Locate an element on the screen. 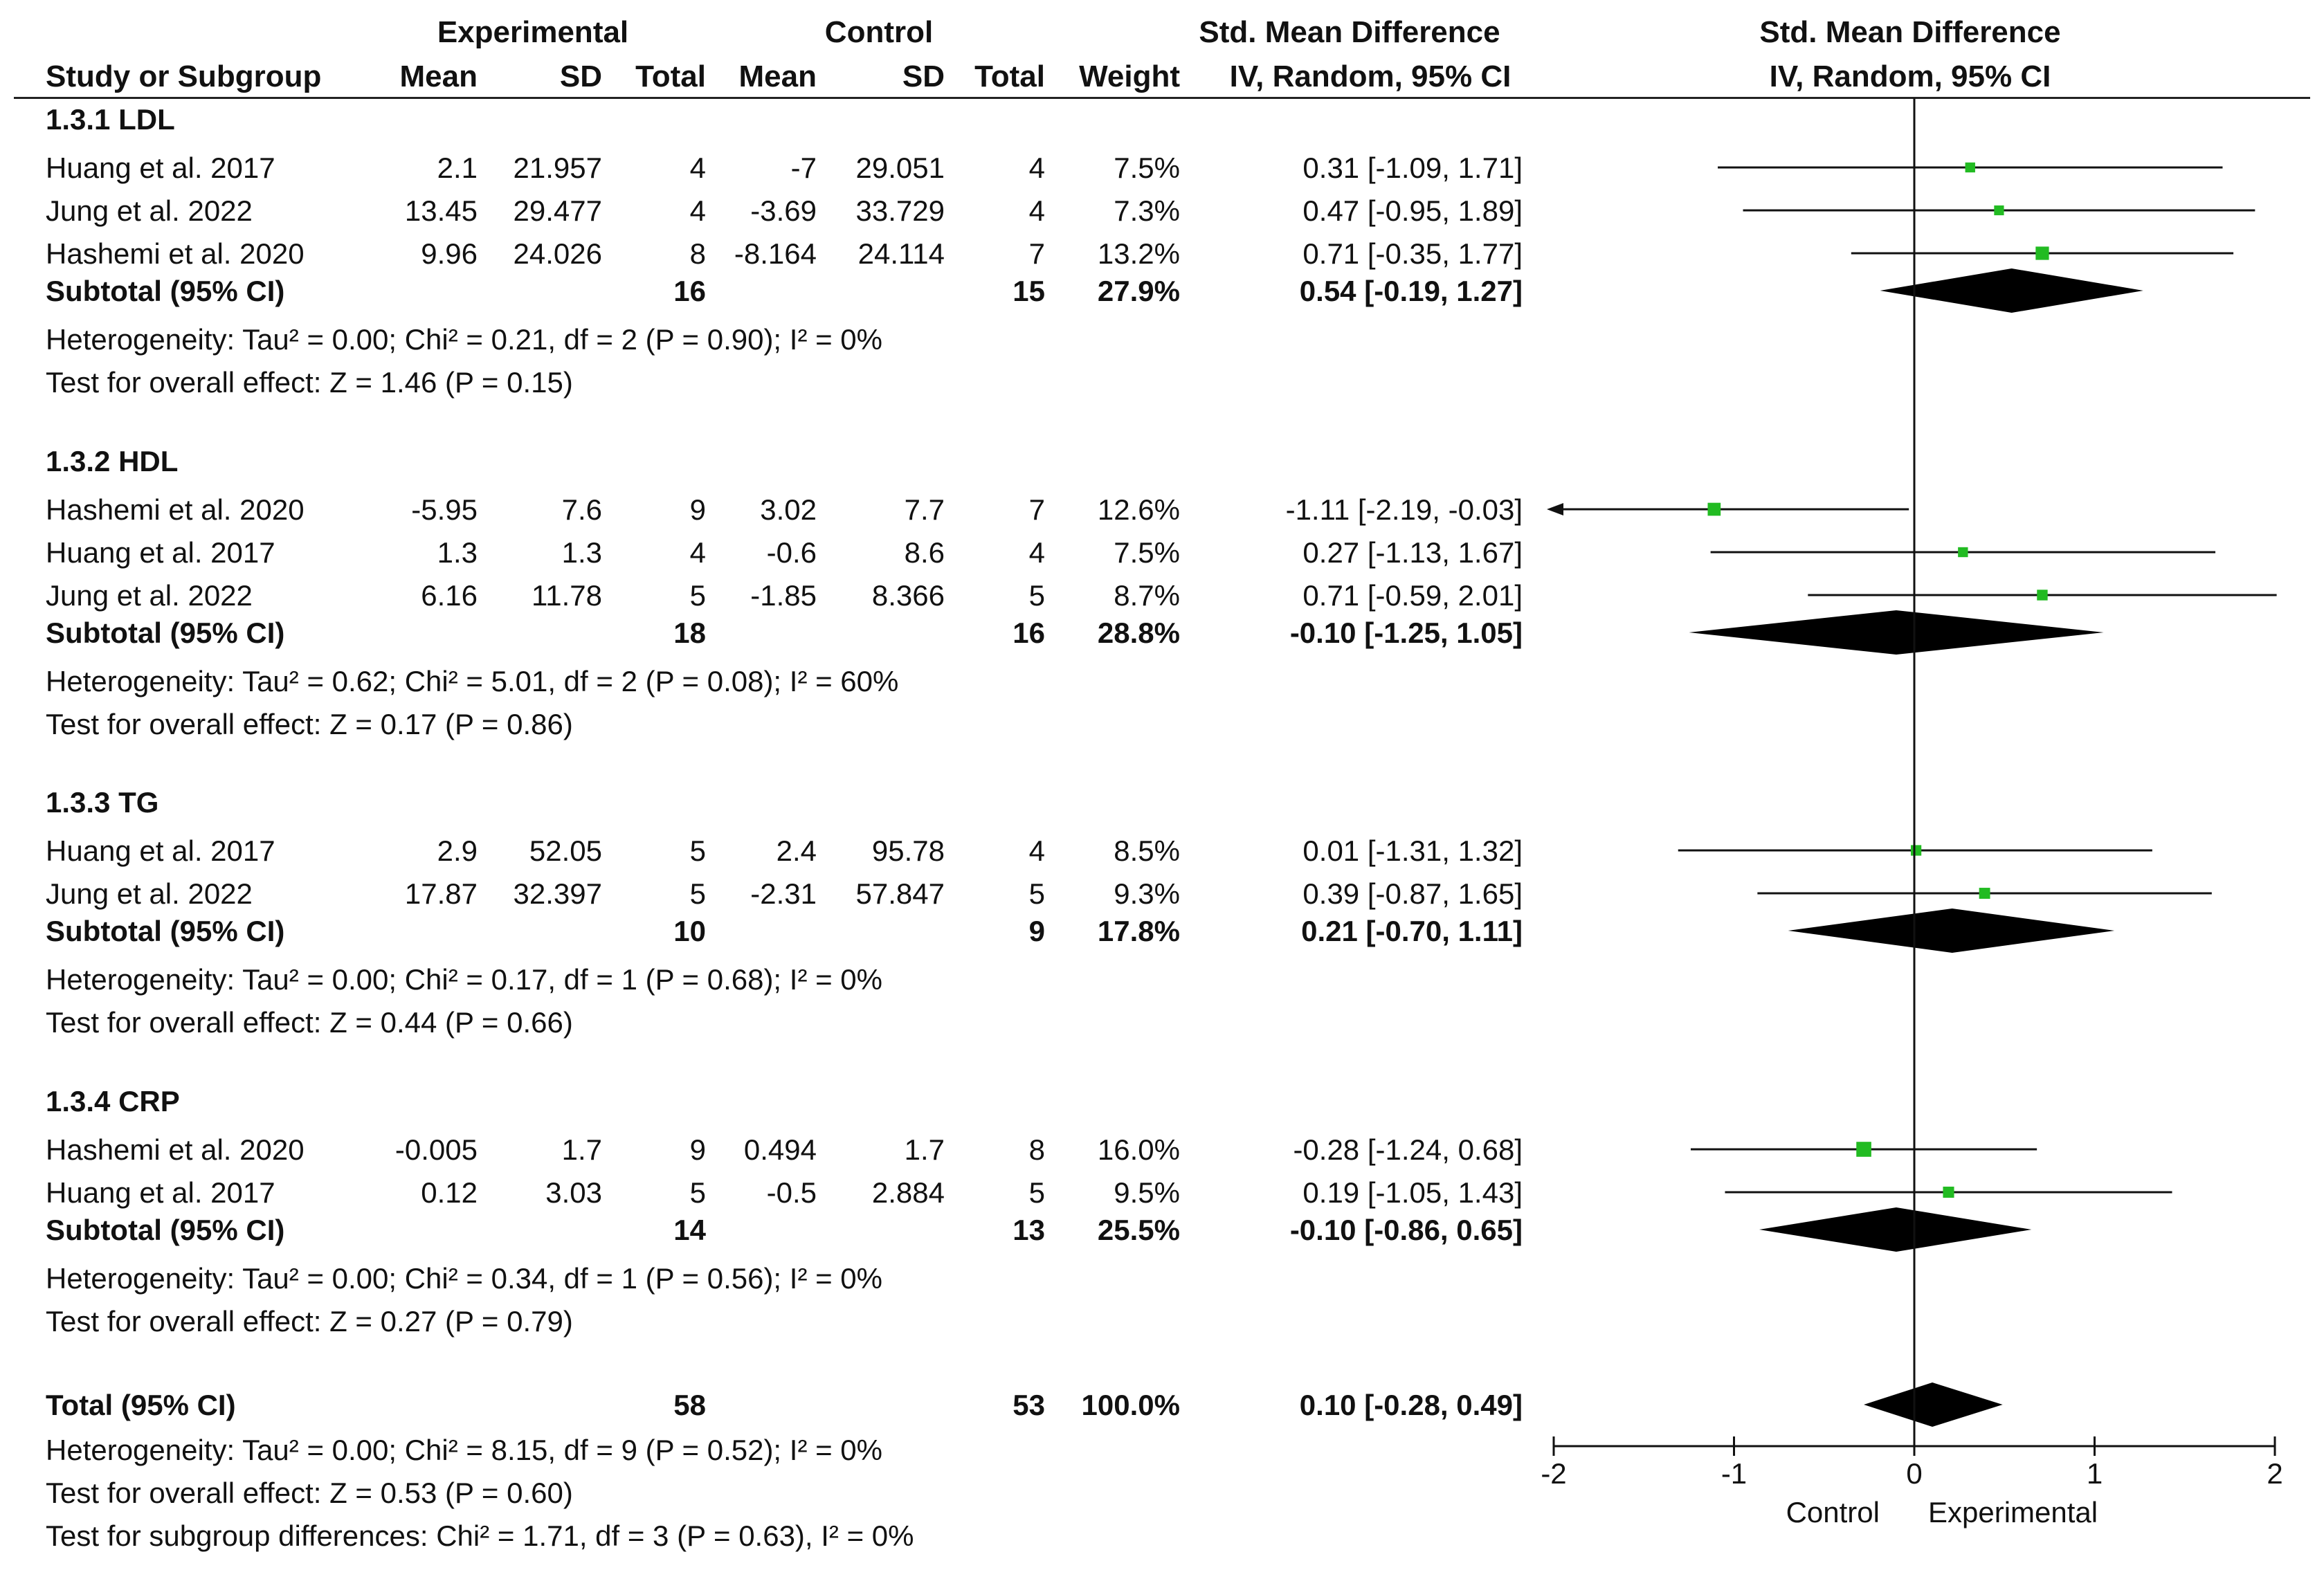  study-mean1: 1.3 is located at coordinates (457, 552).